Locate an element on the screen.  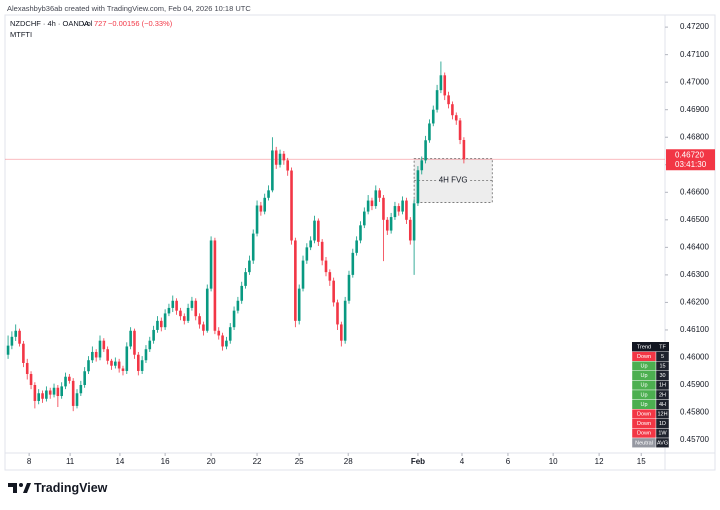
table-header-bg is located at coordinates (650, 347).